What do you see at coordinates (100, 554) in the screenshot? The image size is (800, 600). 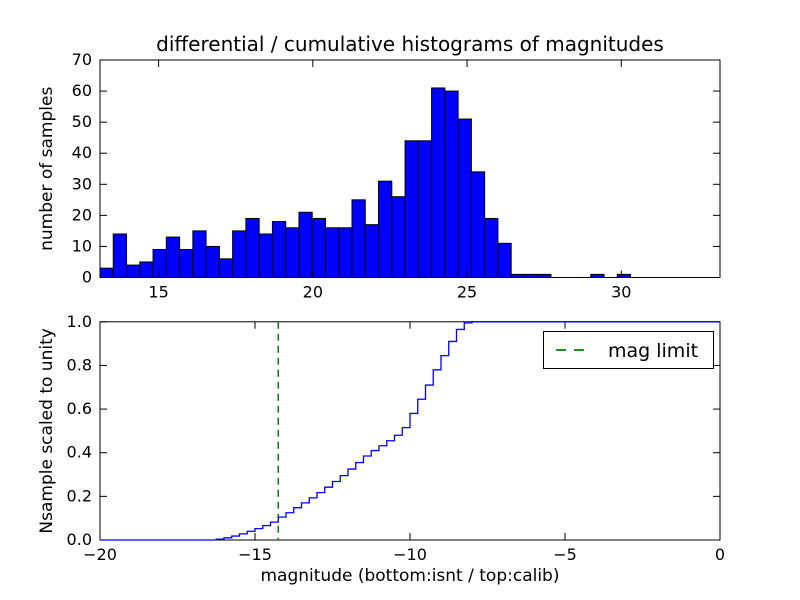 I see `x-tick-label: −20` at bounding box center [100, 554].